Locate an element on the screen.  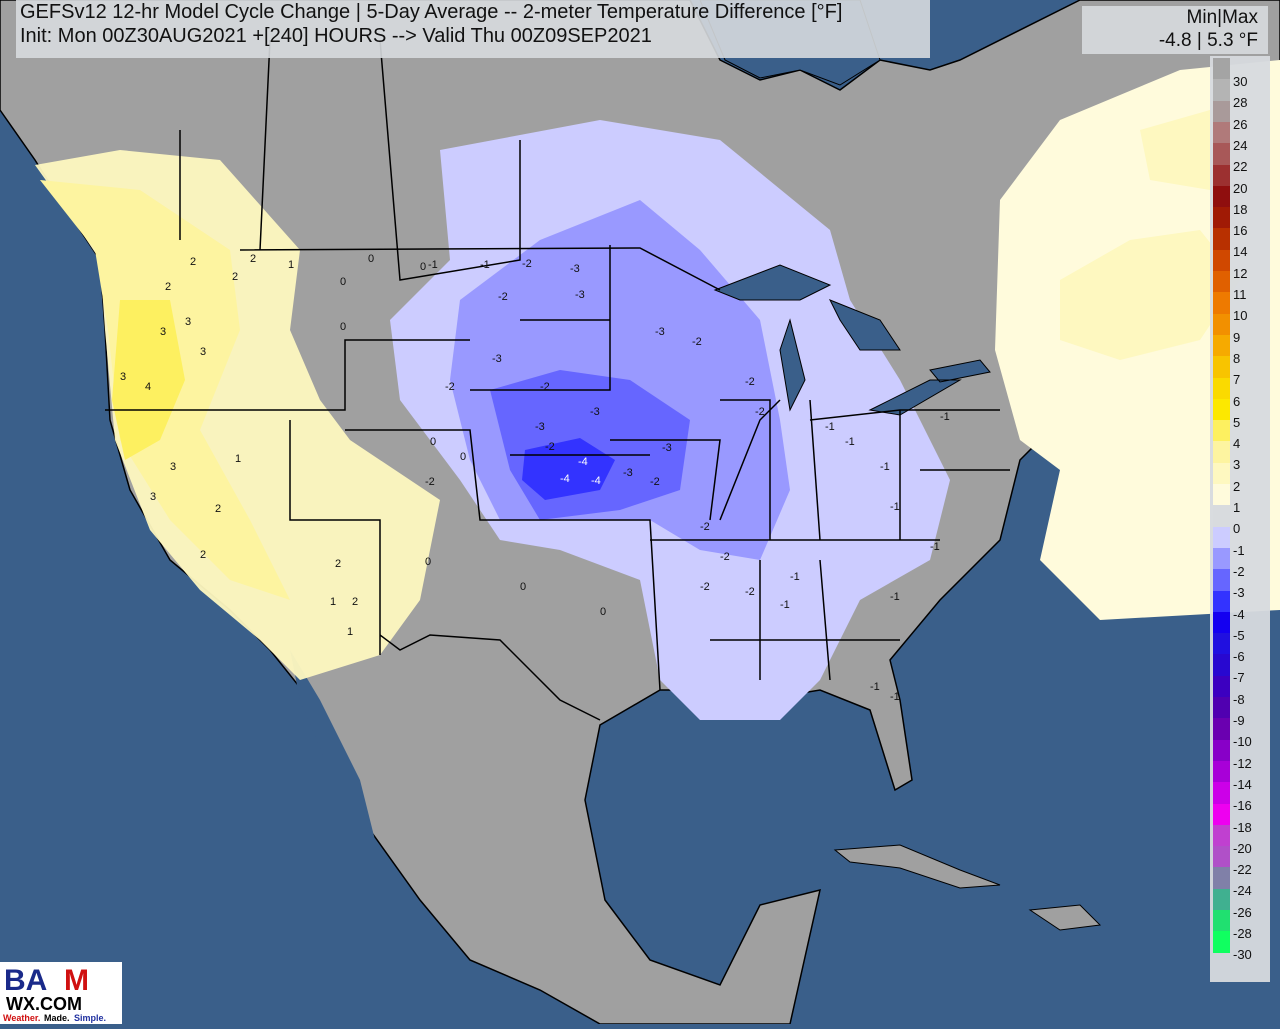
legend-label: -5 is located at coordinates (1239, 635).